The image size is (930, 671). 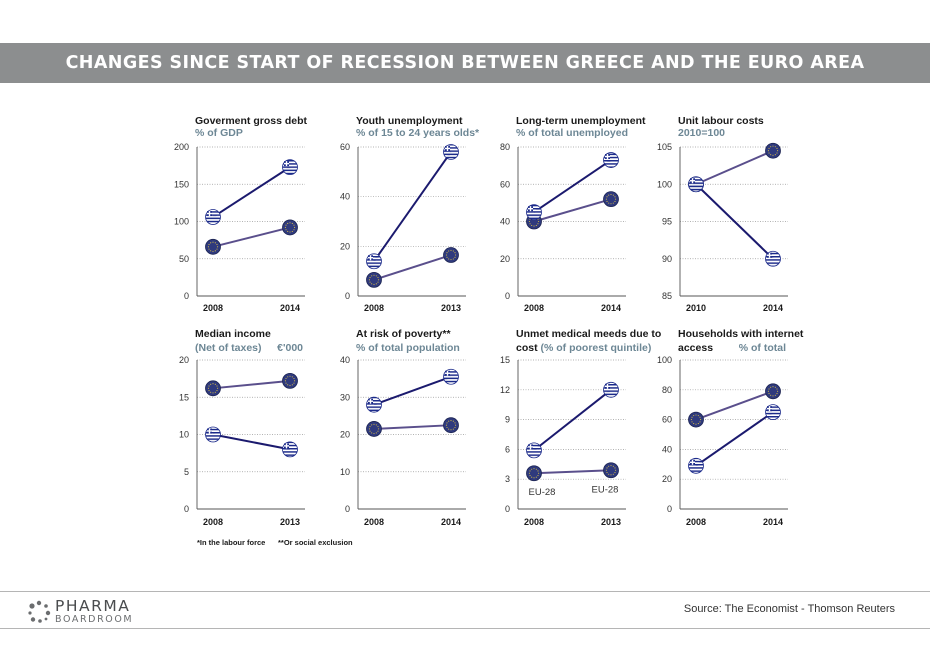 I want to click on chart-title: At risk of poverty**, so click(x=403, y=334).